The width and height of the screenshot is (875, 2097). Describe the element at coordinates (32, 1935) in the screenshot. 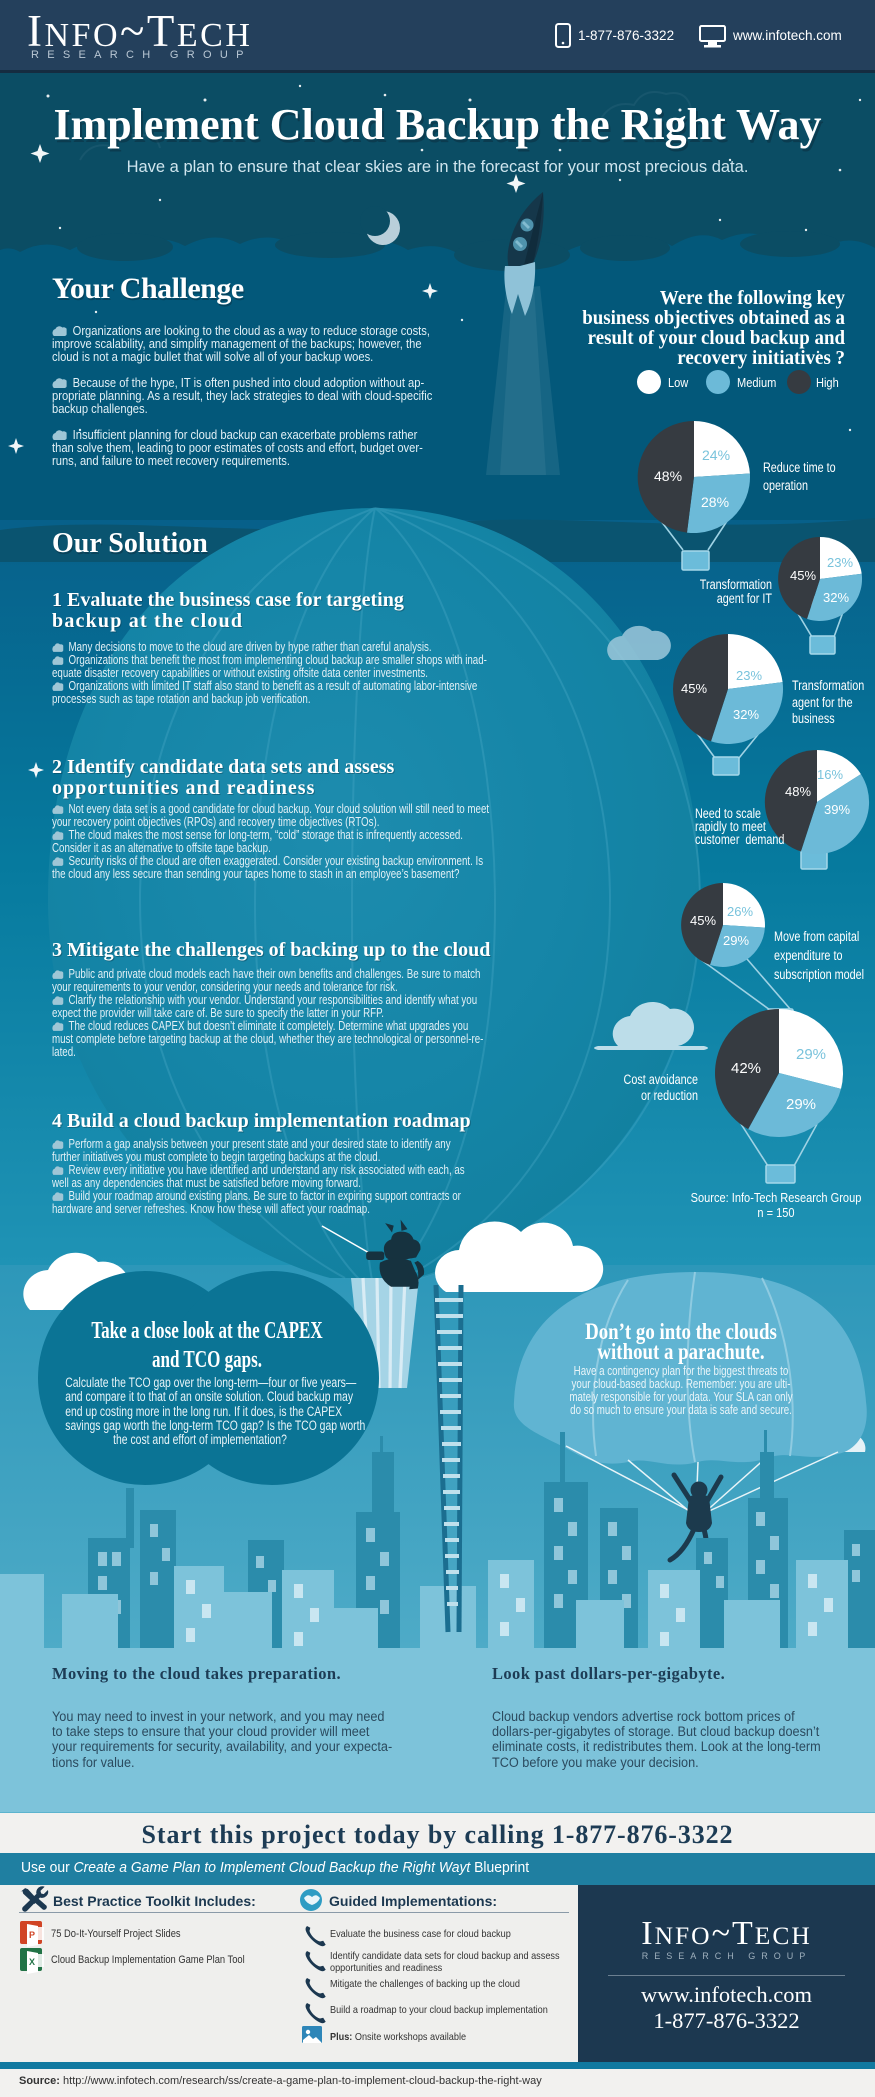

I see `svg-text: P` at that location.